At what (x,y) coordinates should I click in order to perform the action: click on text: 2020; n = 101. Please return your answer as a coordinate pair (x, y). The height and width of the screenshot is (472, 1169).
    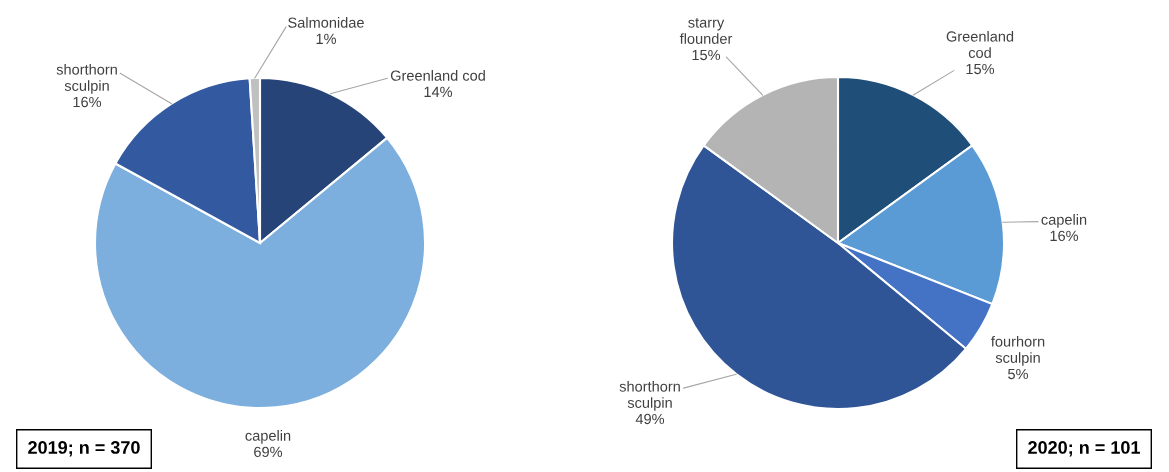
    Looking at the image, I should click on (1084, 449).